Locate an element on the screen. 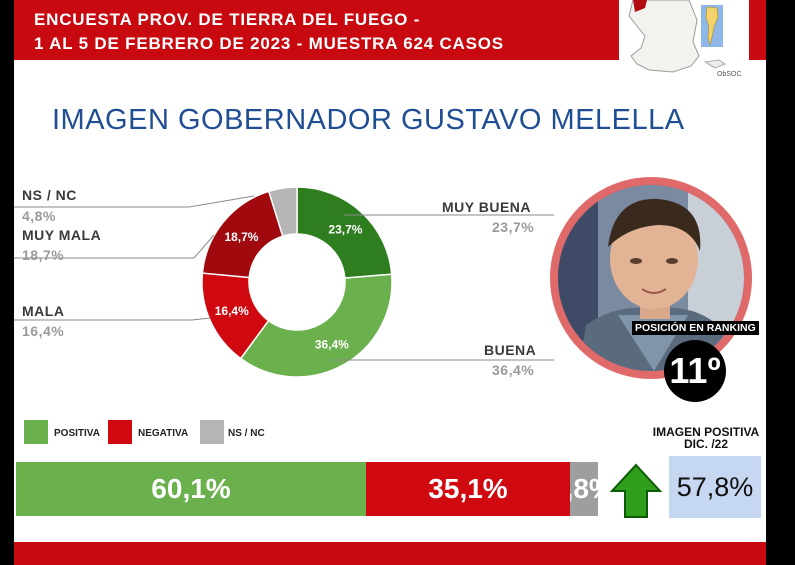  legend-swatch-ns-nc is located at coordinates (212, 432).